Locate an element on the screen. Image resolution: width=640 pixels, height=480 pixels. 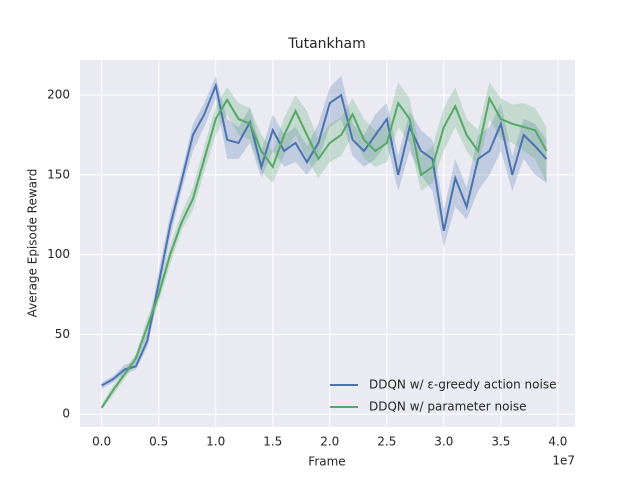
x-tick-label: 1.5 is located at coordinates (272, 442).